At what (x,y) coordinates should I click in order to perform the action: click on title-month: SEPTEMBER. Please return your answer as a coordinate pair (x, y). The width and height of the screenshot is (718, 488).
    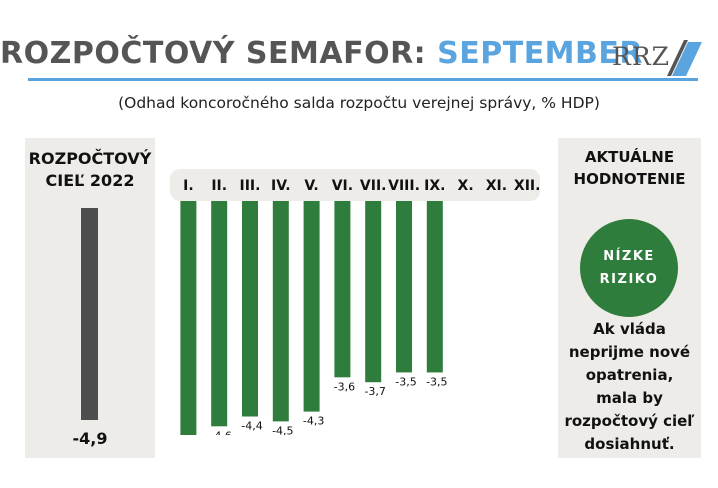
    Looking at the image, I should click on (540, 53).